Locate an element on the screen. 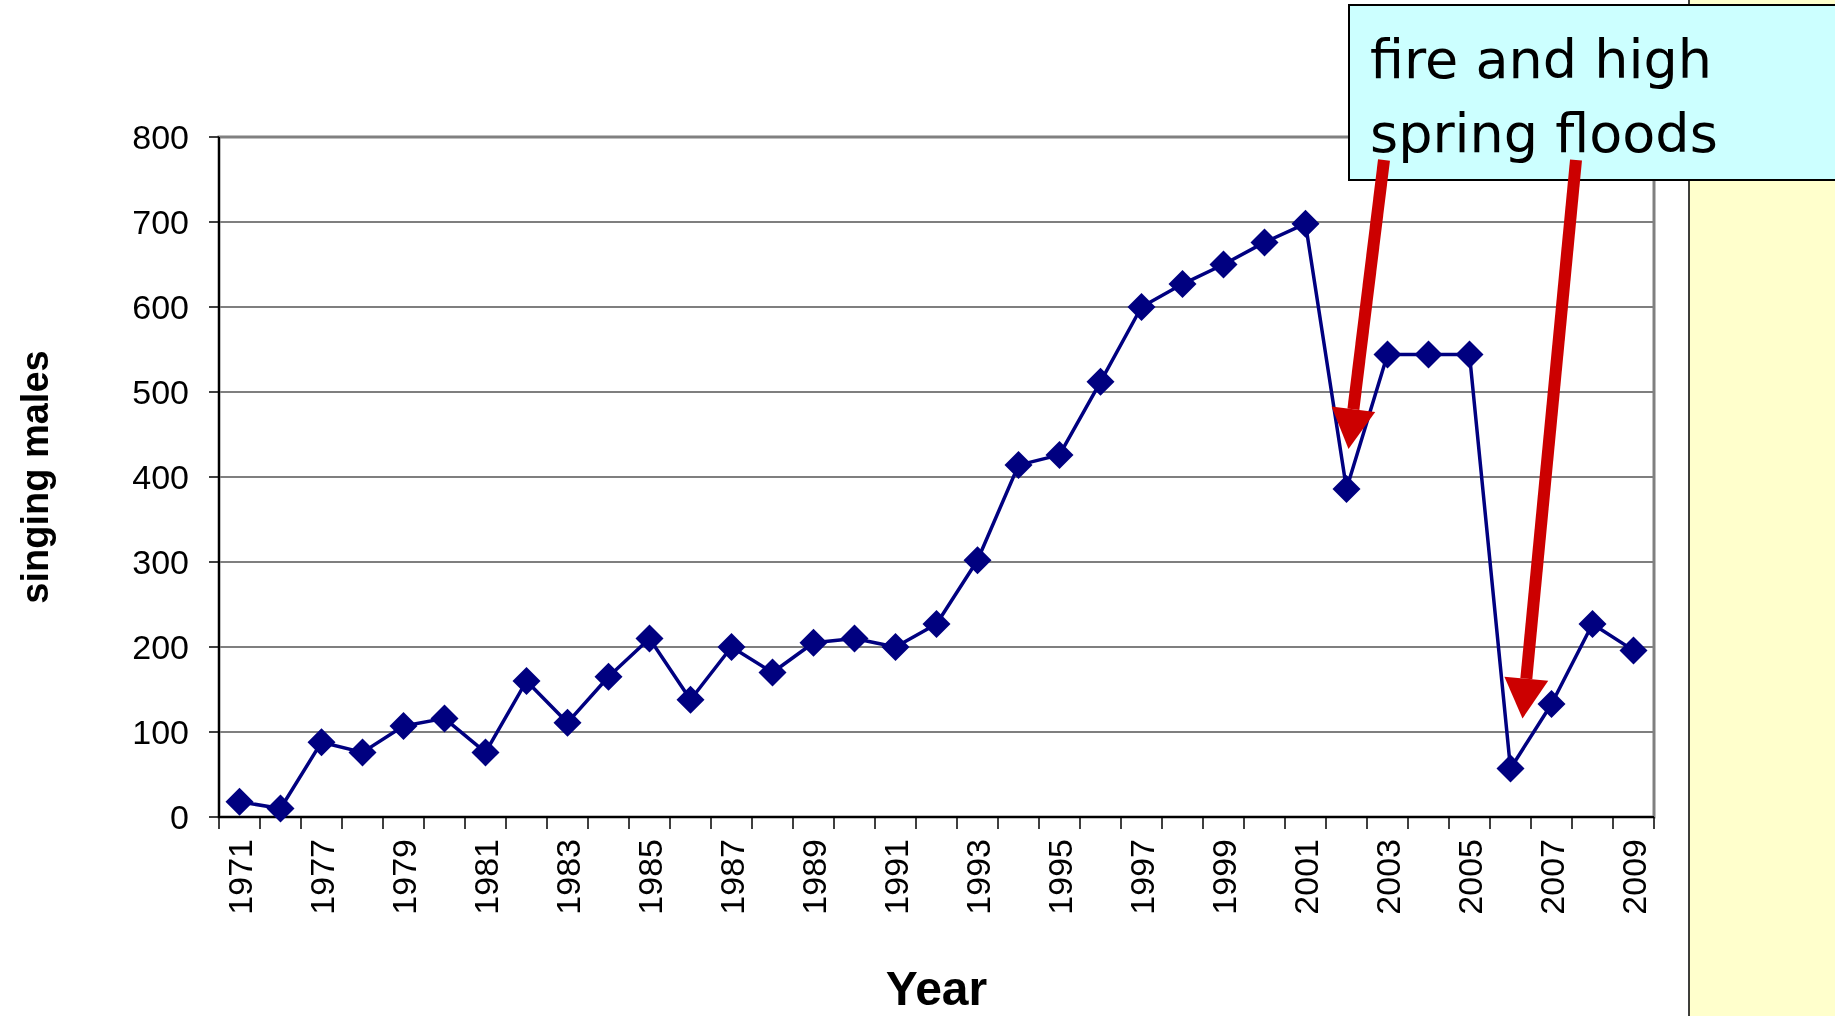 The height and width of the screenshot is (1016, 1835). y-tick-label: 800 is located at coordinates (160, 137).